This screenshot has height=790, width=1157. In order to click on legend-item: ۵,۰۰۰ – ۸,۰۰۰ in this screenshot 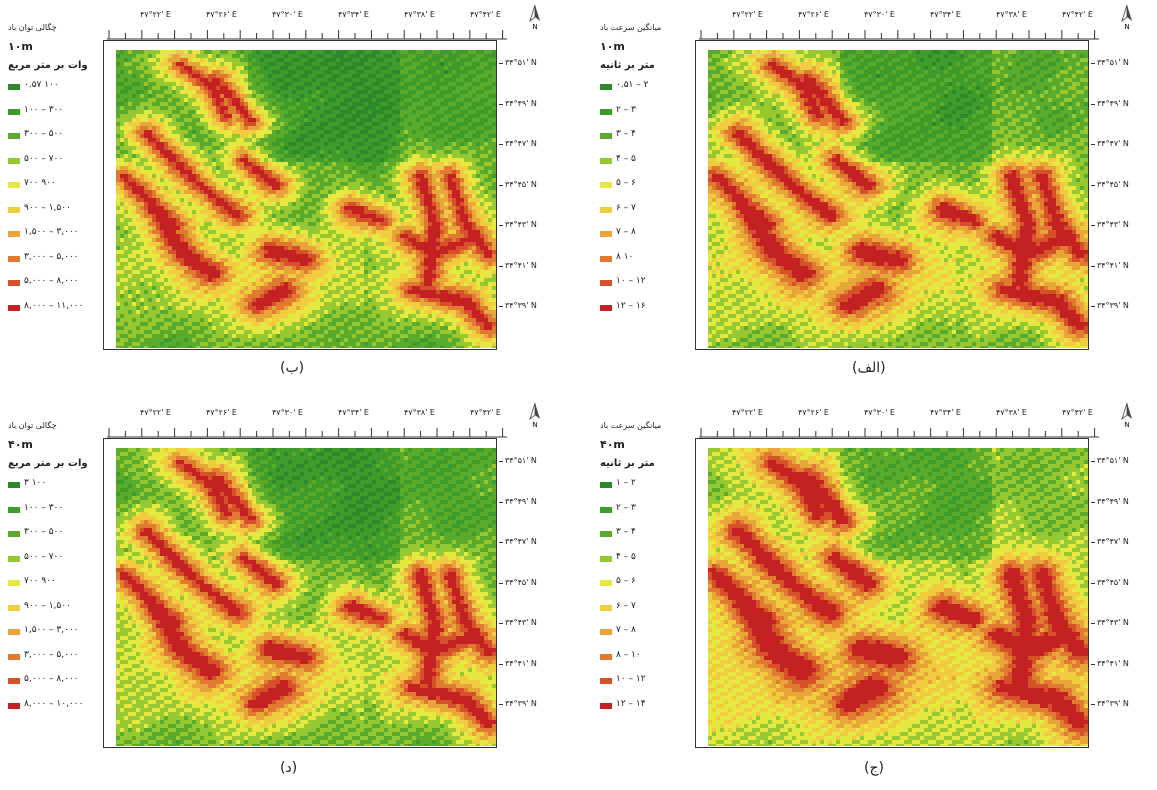, I will do `click(58, 286)`.